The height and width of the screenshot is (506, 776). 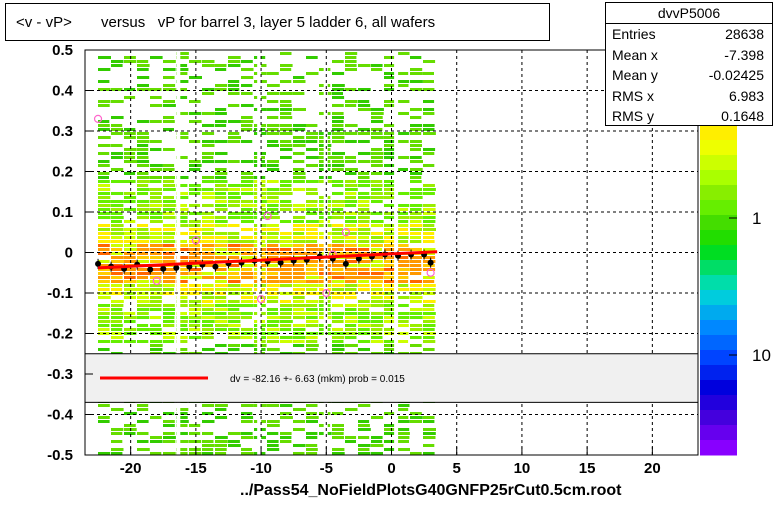 I want to click on stats-row: Entries 28638, so click(x=689, y=34).